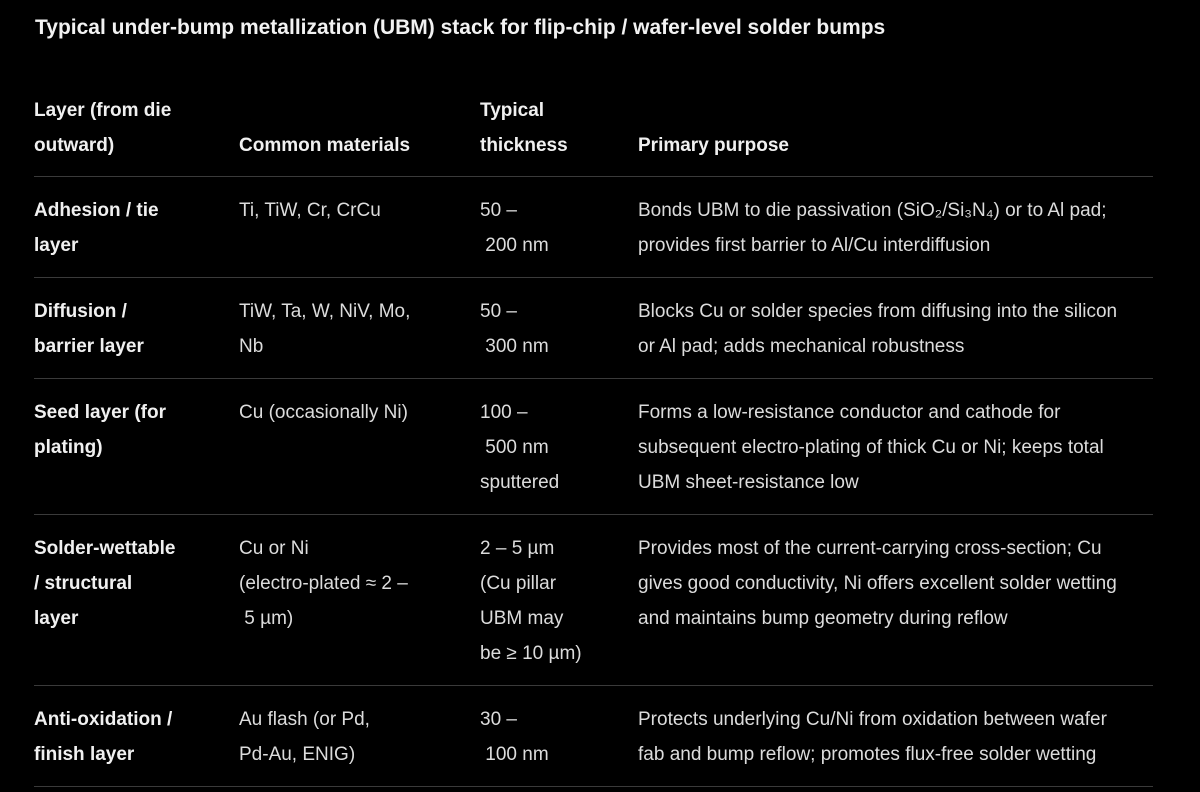 This screenshot has width=1200, height=792. I want to click on cell-line: TiW, Ta, W, NiV, Mo,, so click(325, 311).